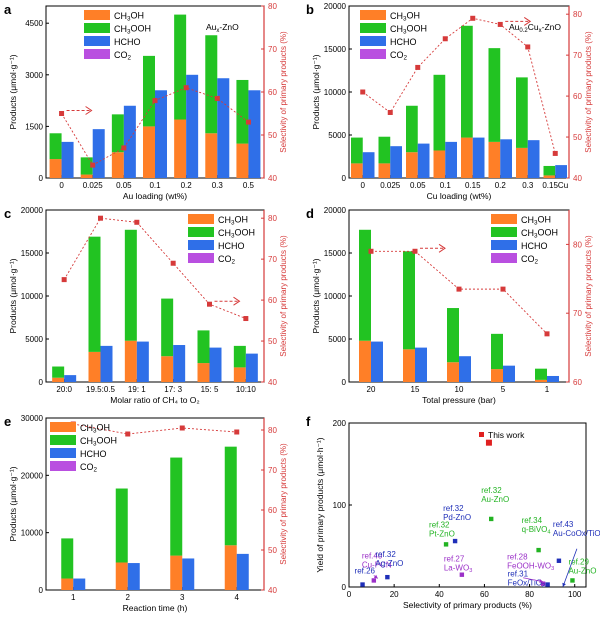 The width and height of the screenshot is (600, 618). I want to click on x-tick-label: 15: 5, so click(210, 389).